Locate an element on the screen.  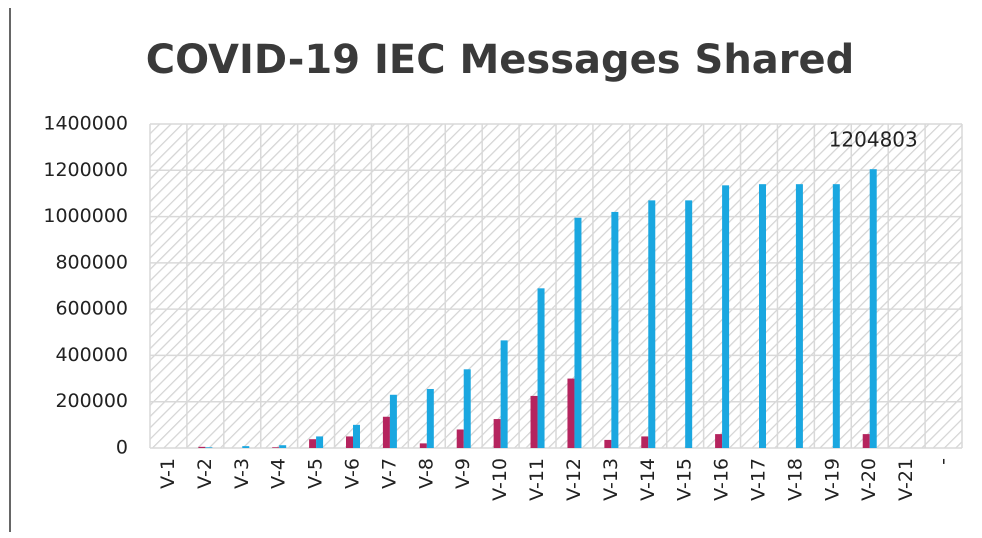
y-tick-label: 800000 is located at coordinates (91, 262).